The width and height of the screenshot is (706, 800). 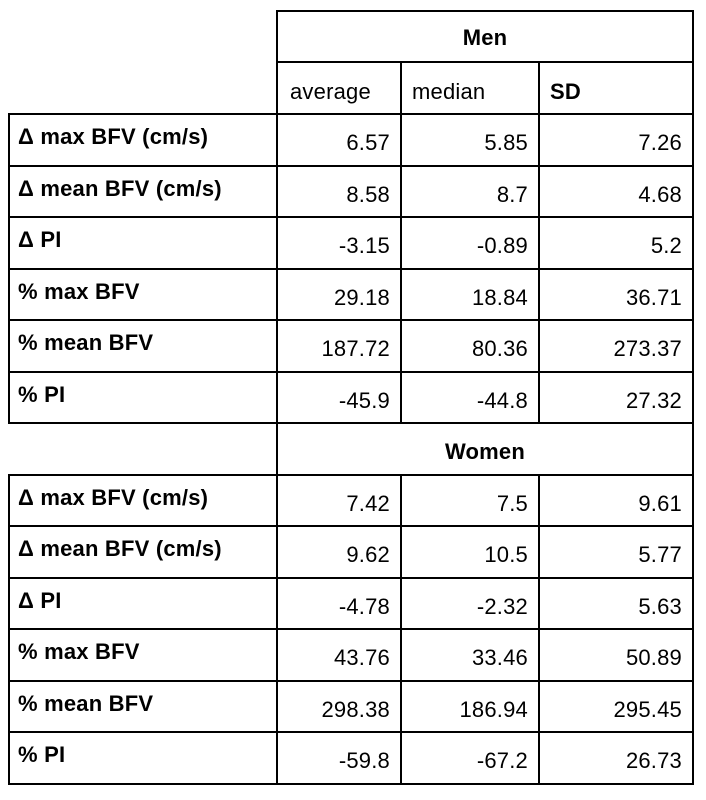 I want to click on cell-sd: 26.73, so click(x=653, y=760).